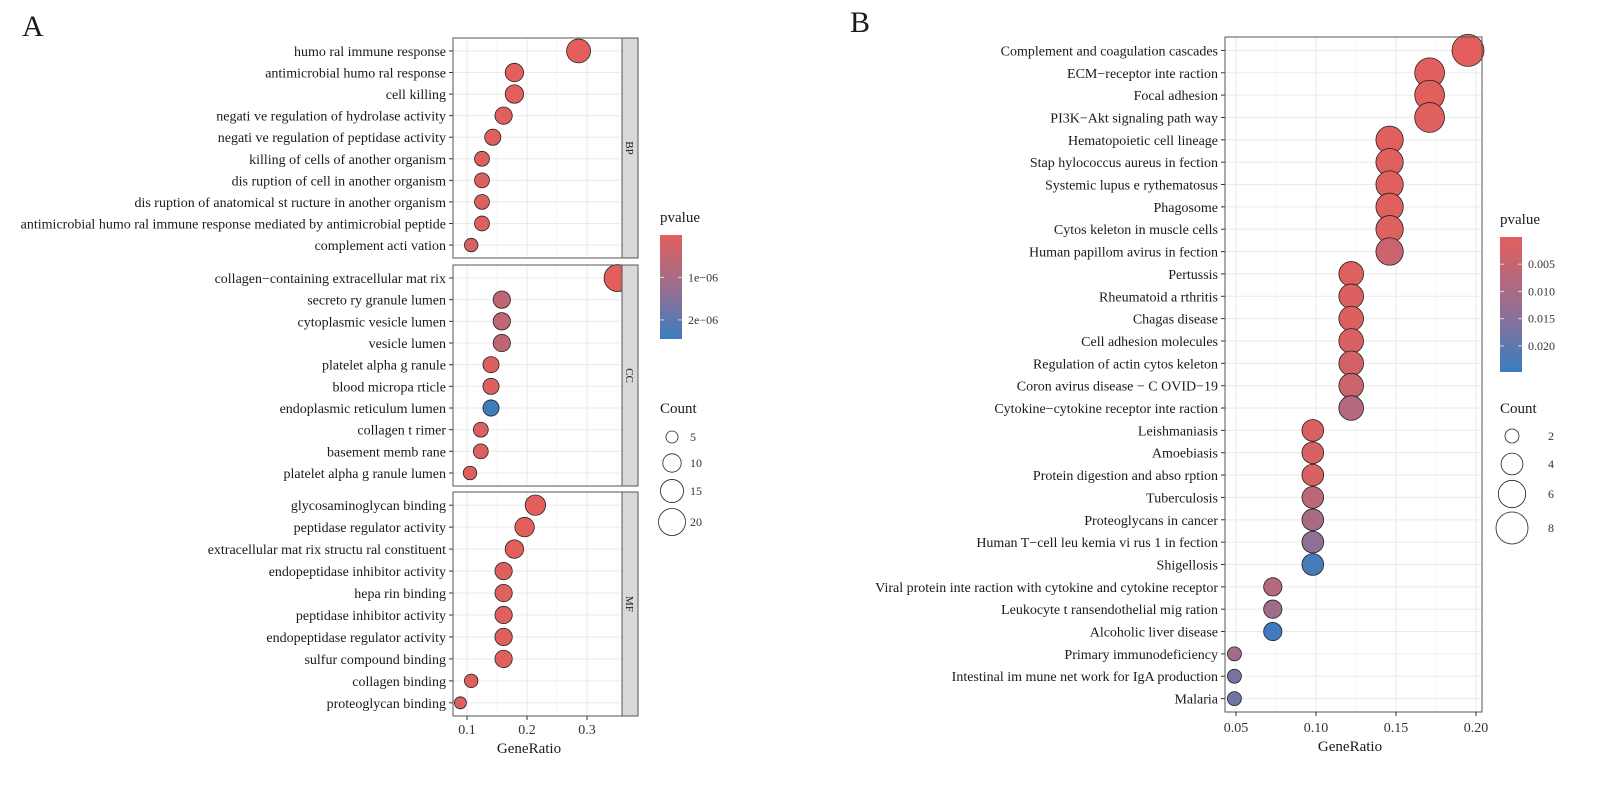 The image size is (1599, 785). I want to click on pathway-label: Proteoglycans in cancer, so click(1151, 521).